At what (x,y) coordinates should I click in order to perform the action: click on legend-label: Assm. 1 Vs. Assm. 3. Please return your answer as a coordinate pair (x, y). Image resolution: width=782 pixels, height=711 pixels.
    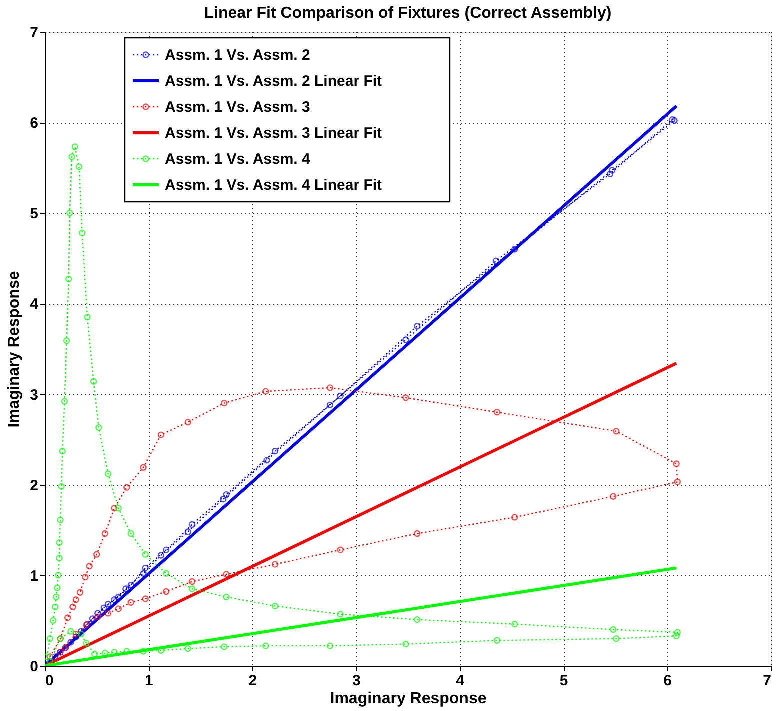
    Looking at the image, I should click on (237, 107).